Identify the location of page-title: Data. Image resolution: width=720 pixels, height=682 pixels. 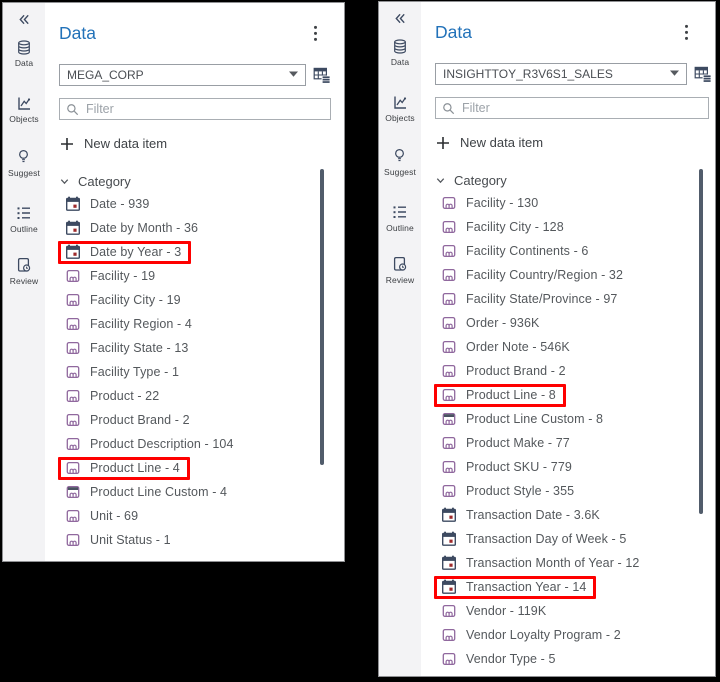
(77, 33).